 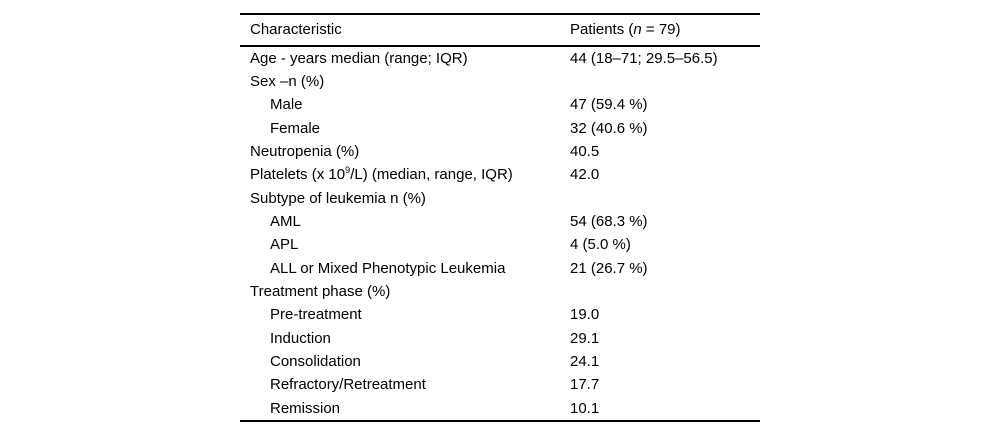 What do you see at coordinates (305, 408) in the screenshot?
I see `row-label: Remission` at bounding box center [305, 408].